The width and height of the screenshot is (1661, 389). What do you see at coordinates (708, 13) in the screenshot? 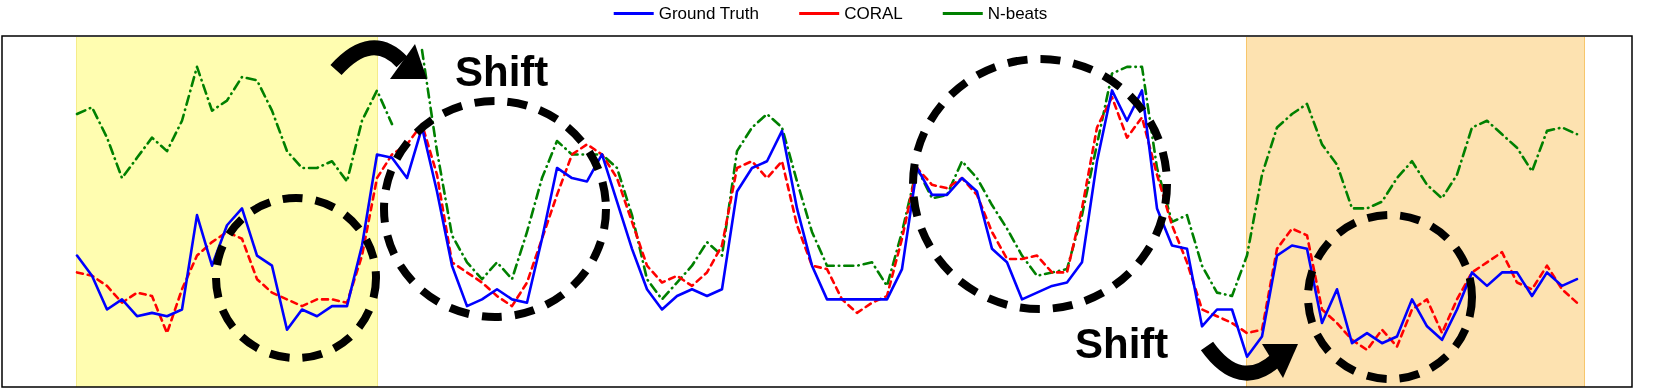
I see `legend-label: Ground Truth` at bounding box center [708, 13].